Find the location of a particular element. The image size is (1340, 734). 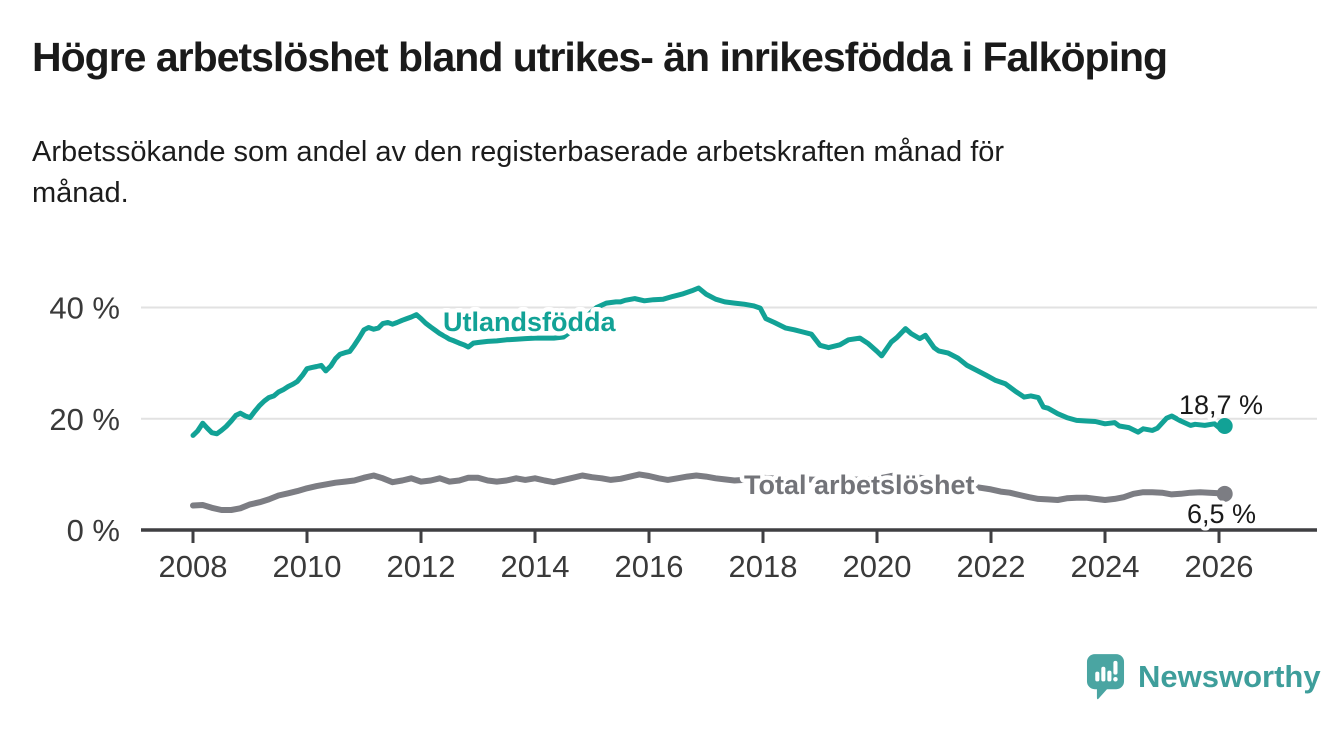

speech-bubble-shape is located at coordinates (1105, 677).